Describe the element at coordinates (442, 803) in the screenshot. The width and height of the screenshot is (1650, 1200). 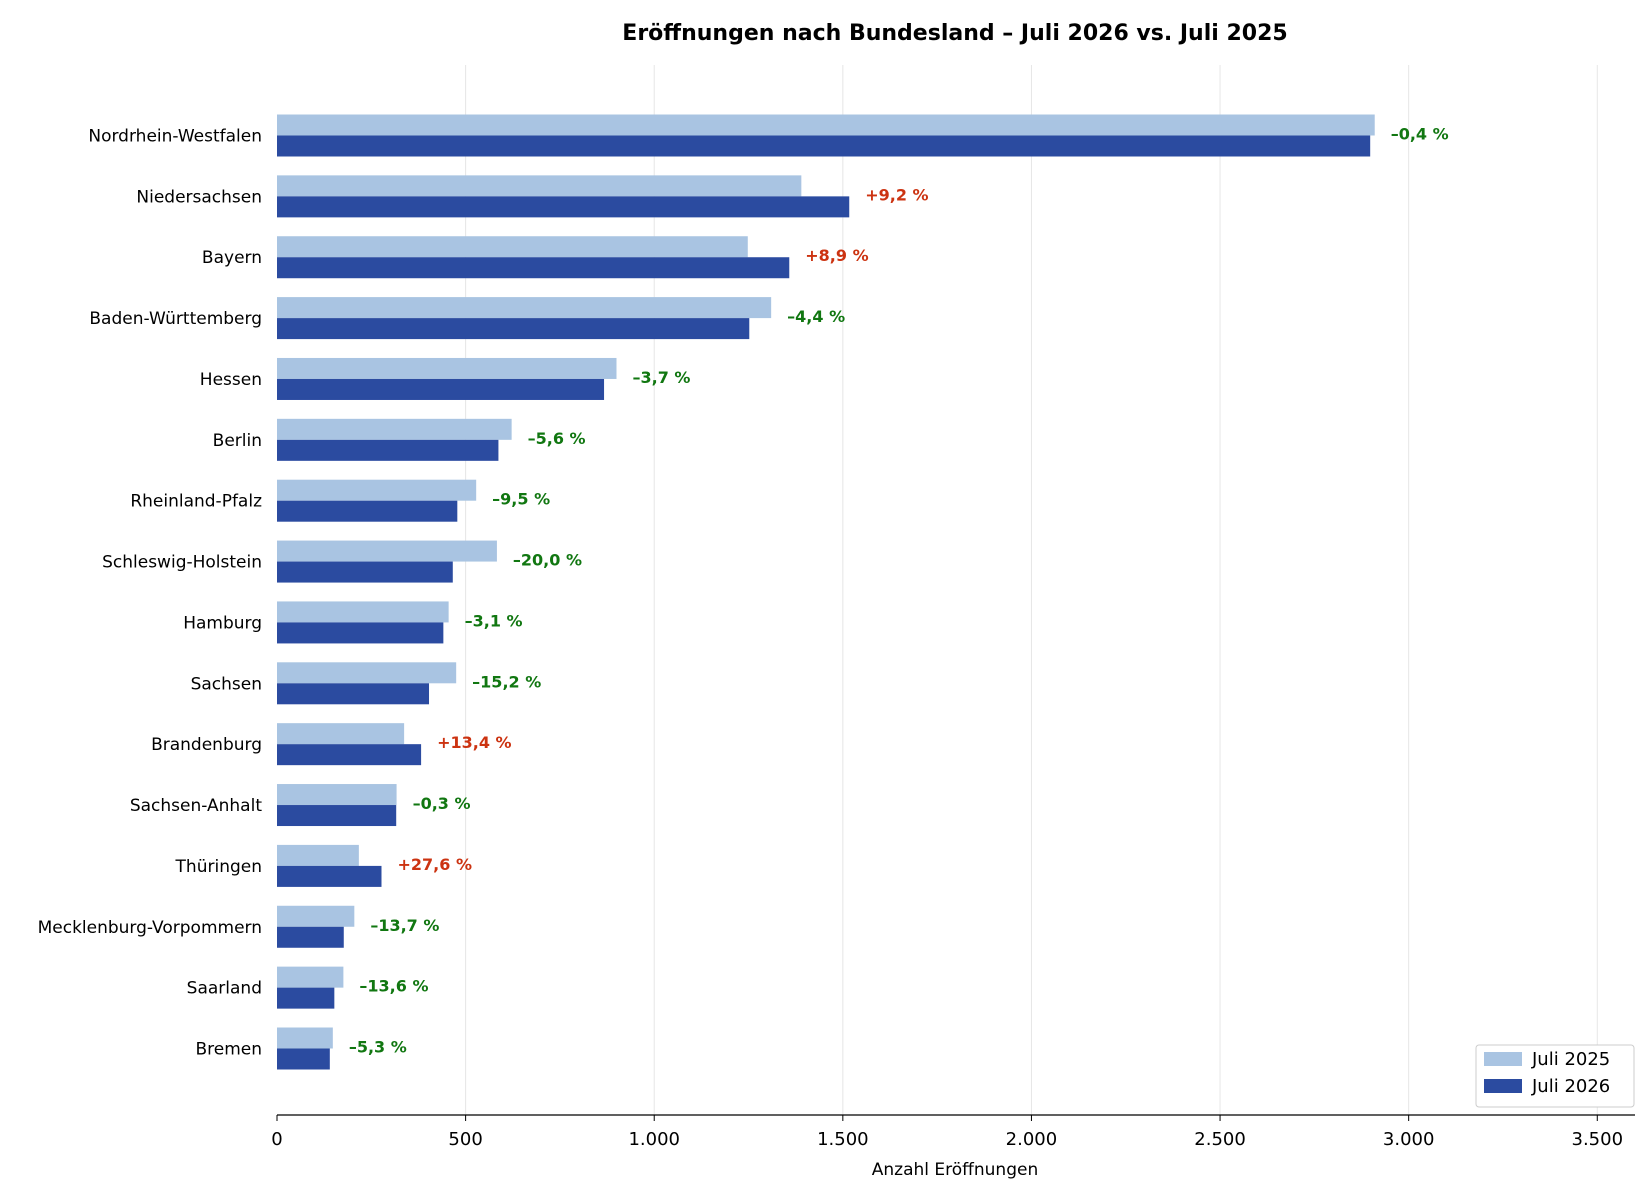
I see `change-label: –0,3 %` at that location.